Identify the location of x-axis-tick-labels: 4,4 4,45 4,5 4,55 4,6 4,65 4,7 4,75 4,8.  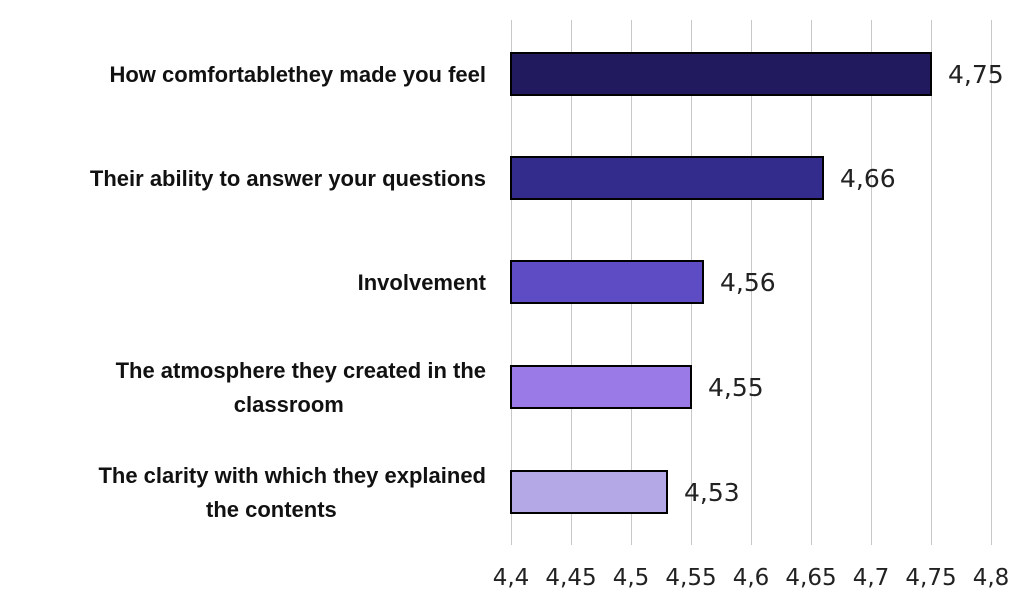
(751, 578).